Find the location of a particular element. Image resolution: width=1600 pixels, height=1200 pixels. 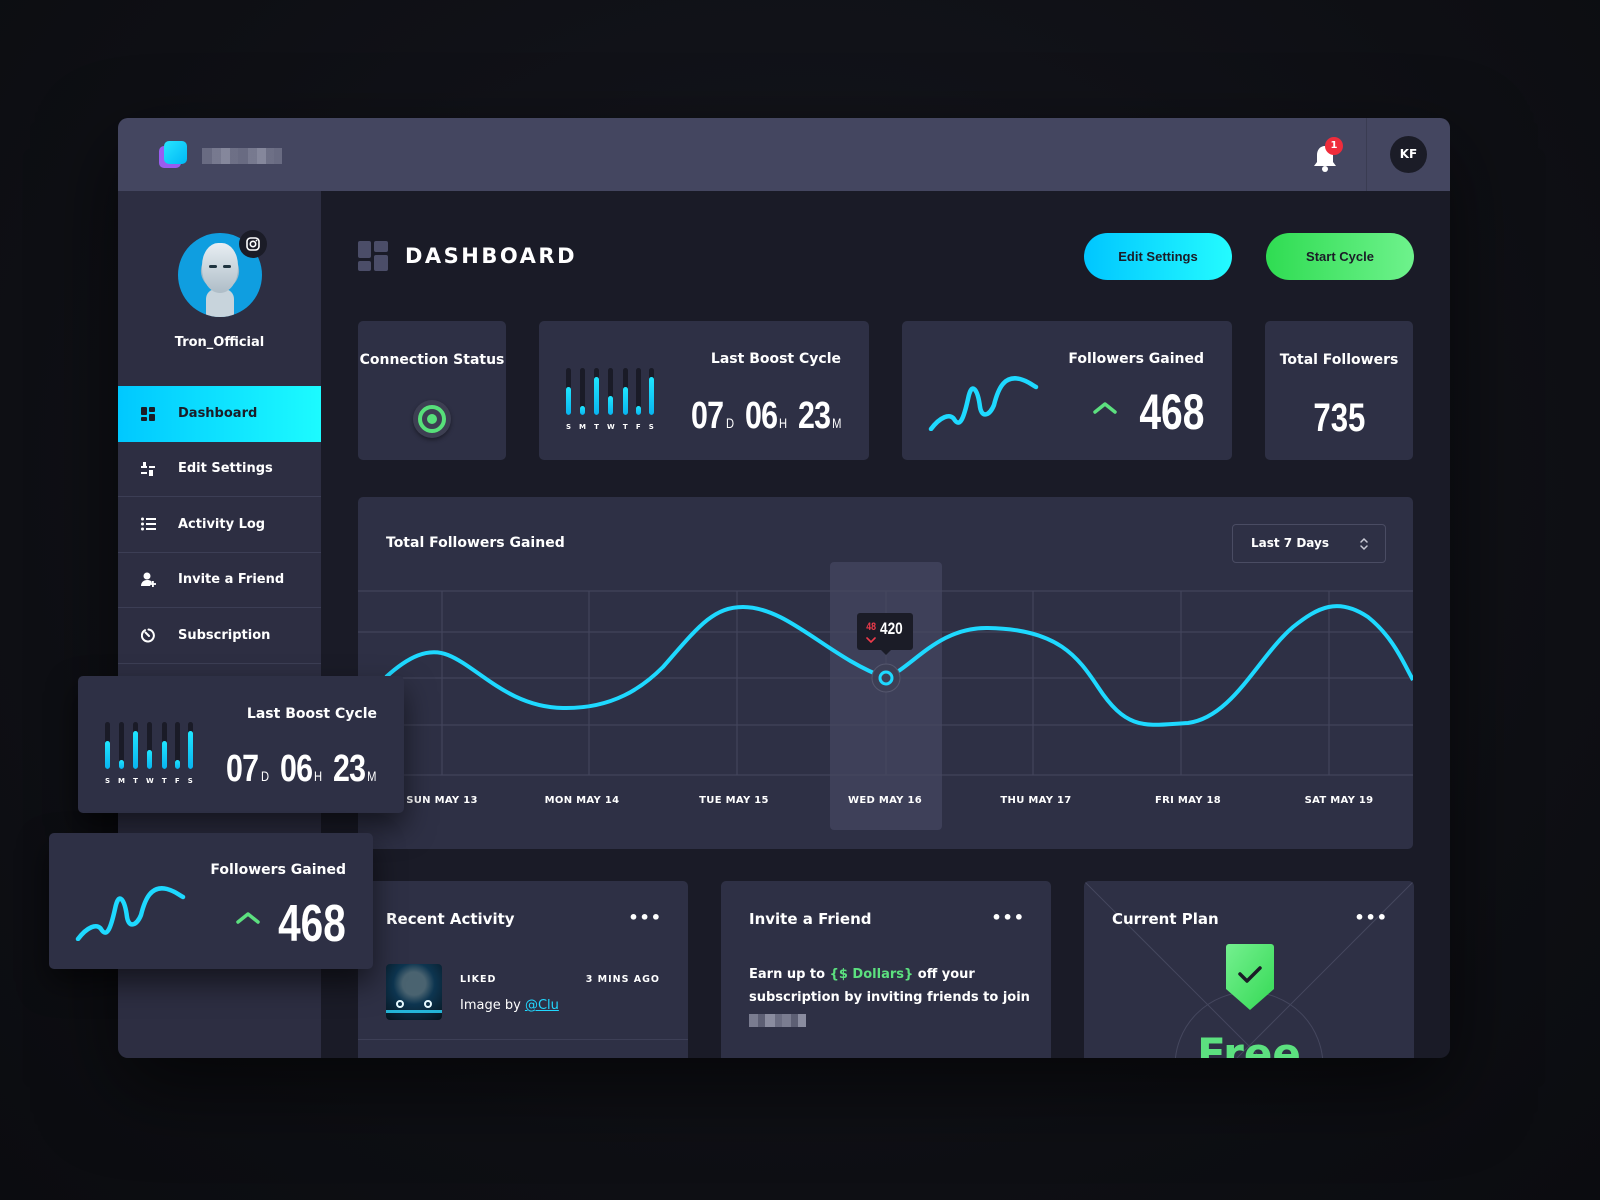

current-plan-card: Current Plan ••• Free is located at coordinates (1249, 969).